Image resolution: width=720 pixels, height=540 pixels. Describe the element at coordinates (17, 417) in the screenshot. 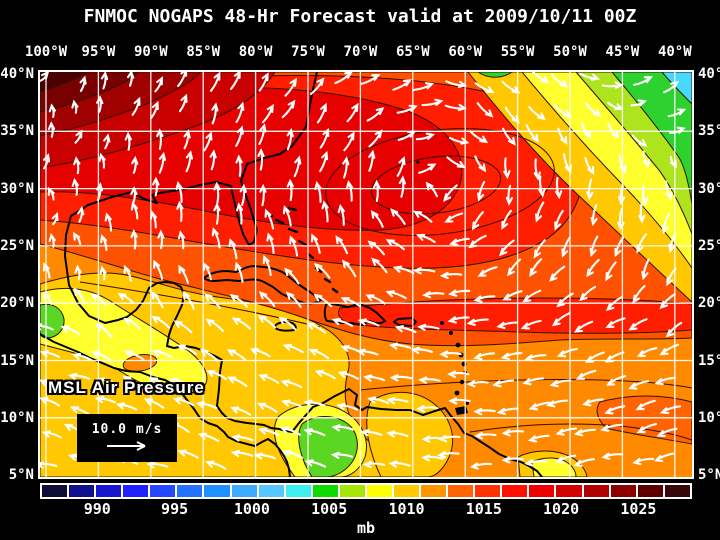

I see `lat-label-left: 10°N` at that location.